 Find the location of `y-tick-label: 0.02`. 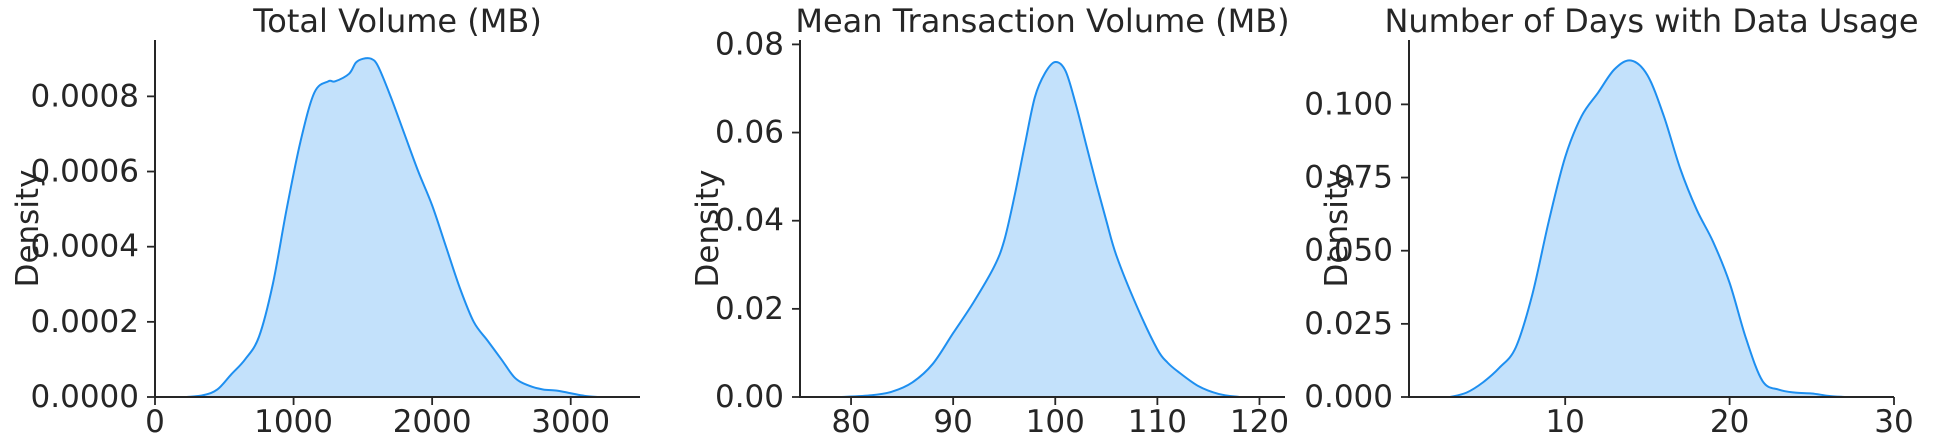

y-tick-label: 0.02 is located at coordinates (749, 309).